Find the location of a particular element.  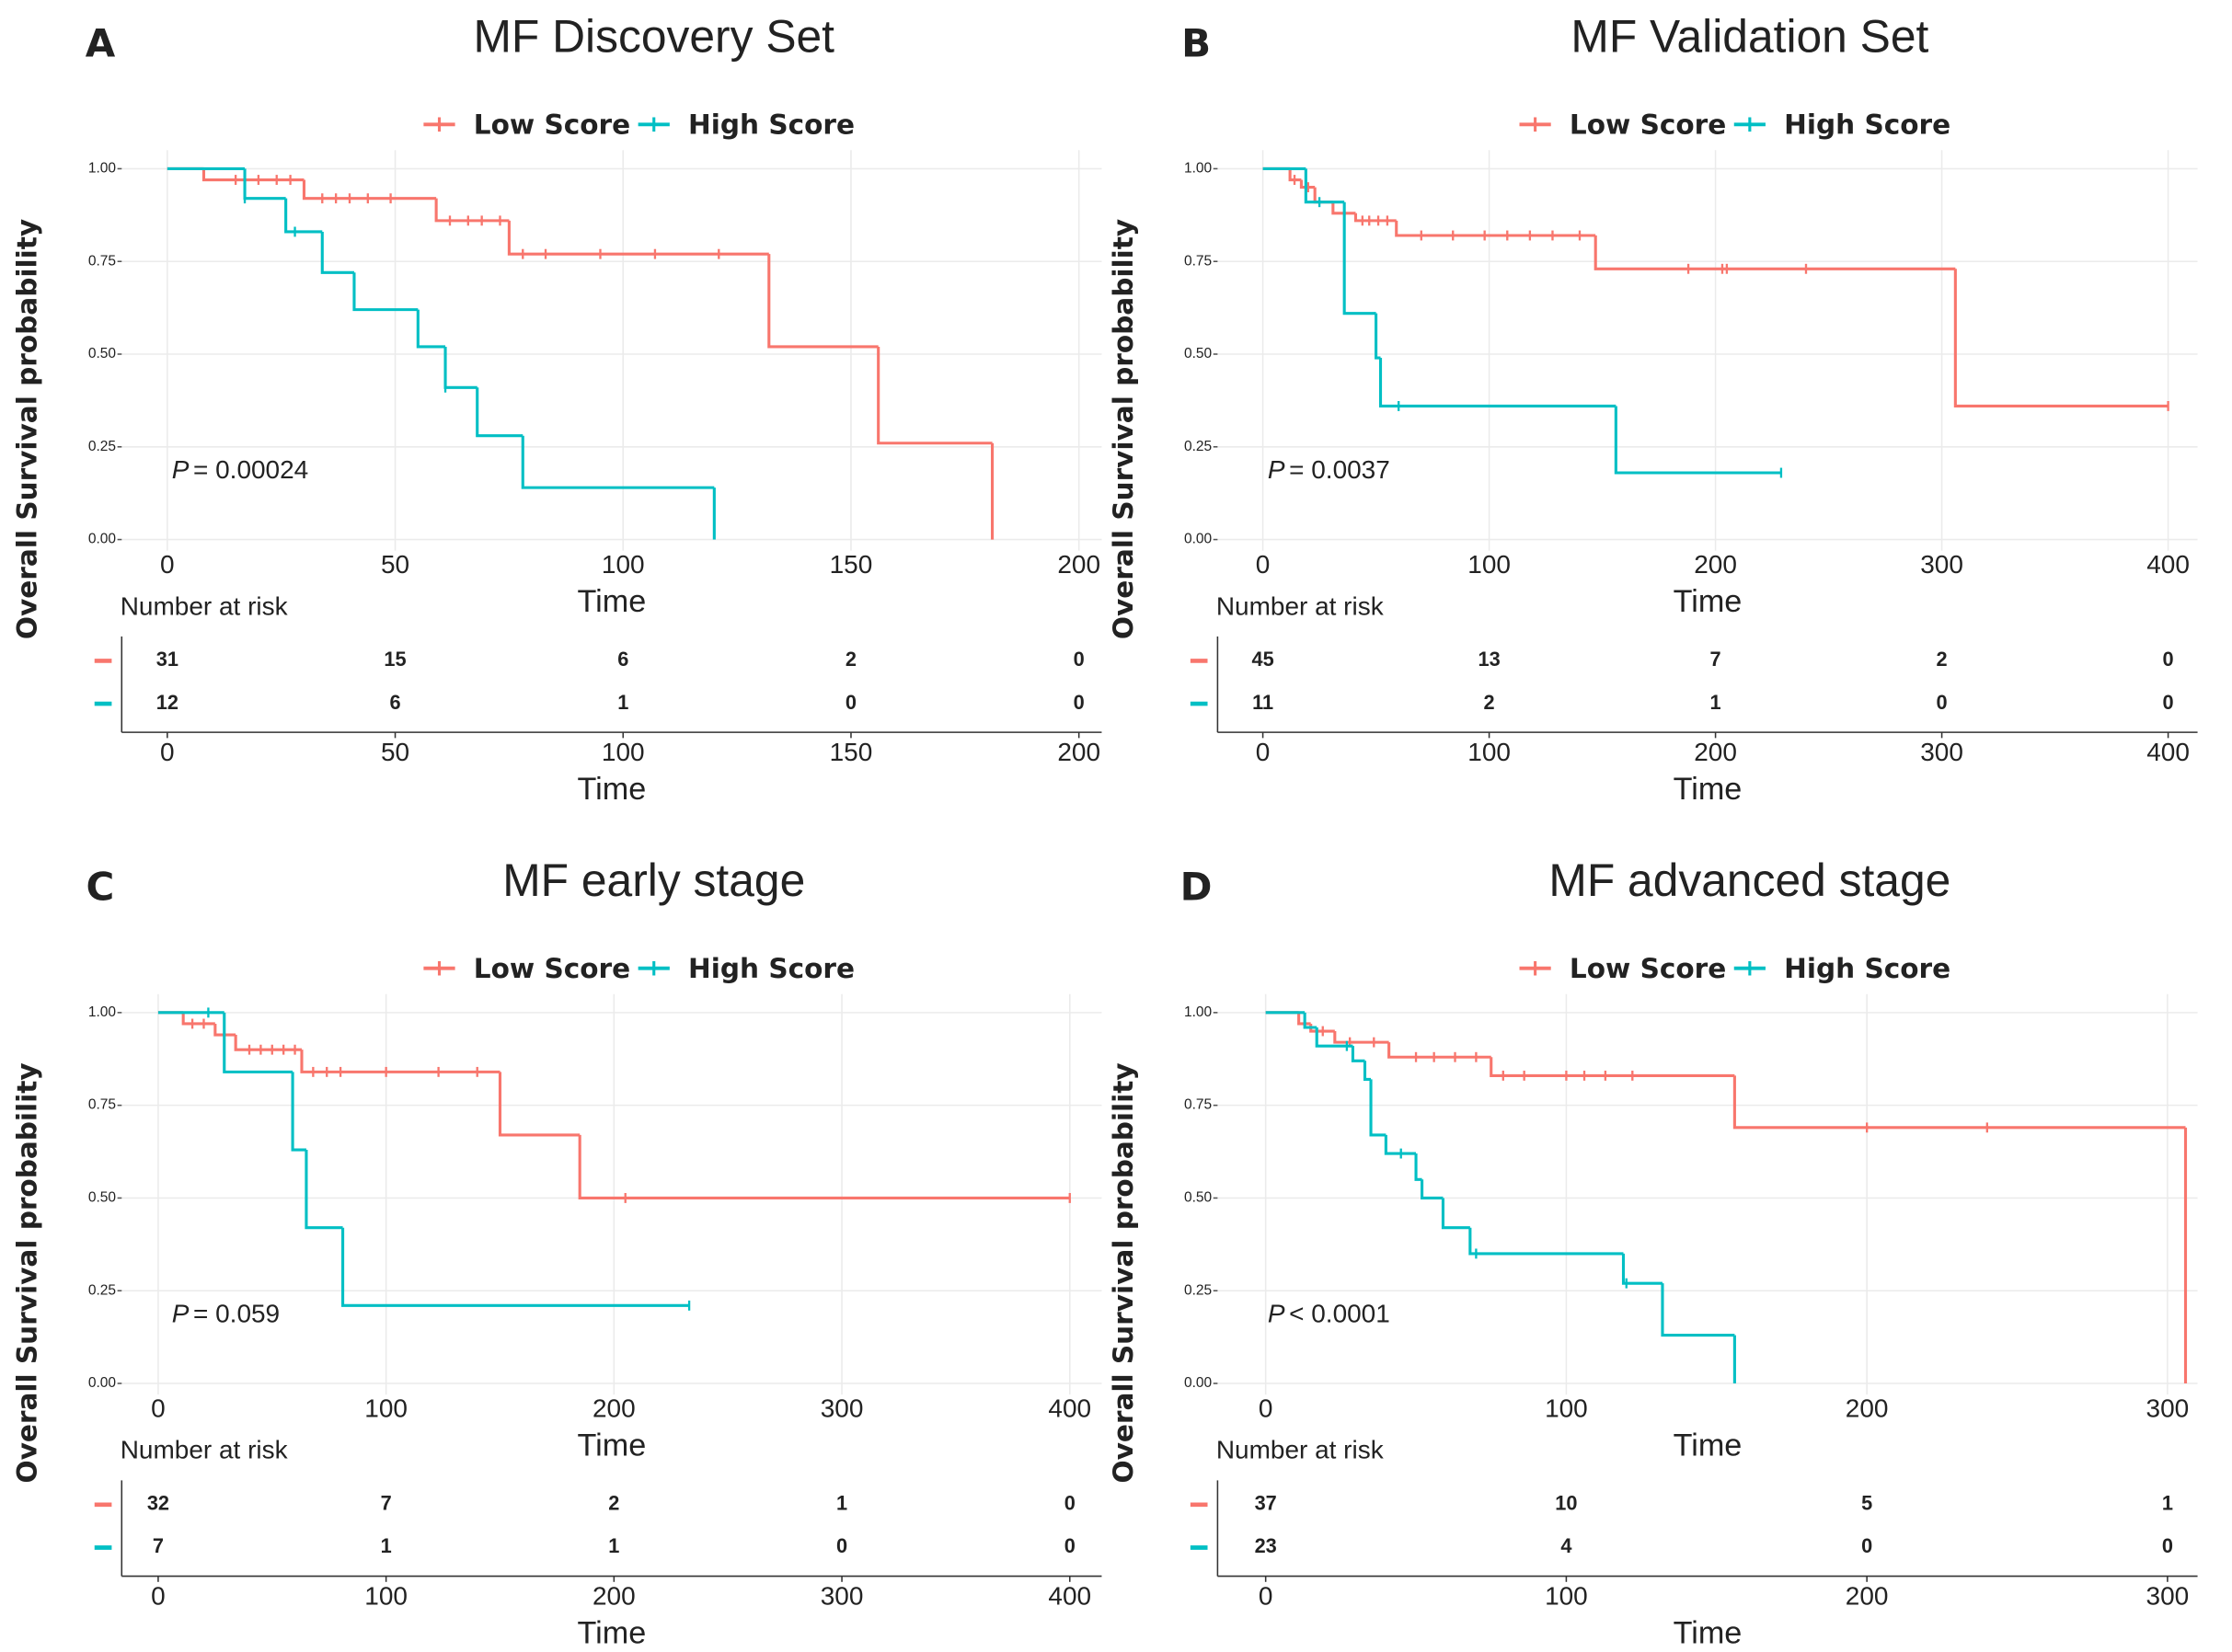

risk-count: 12 is located at coordinates (167, 702).